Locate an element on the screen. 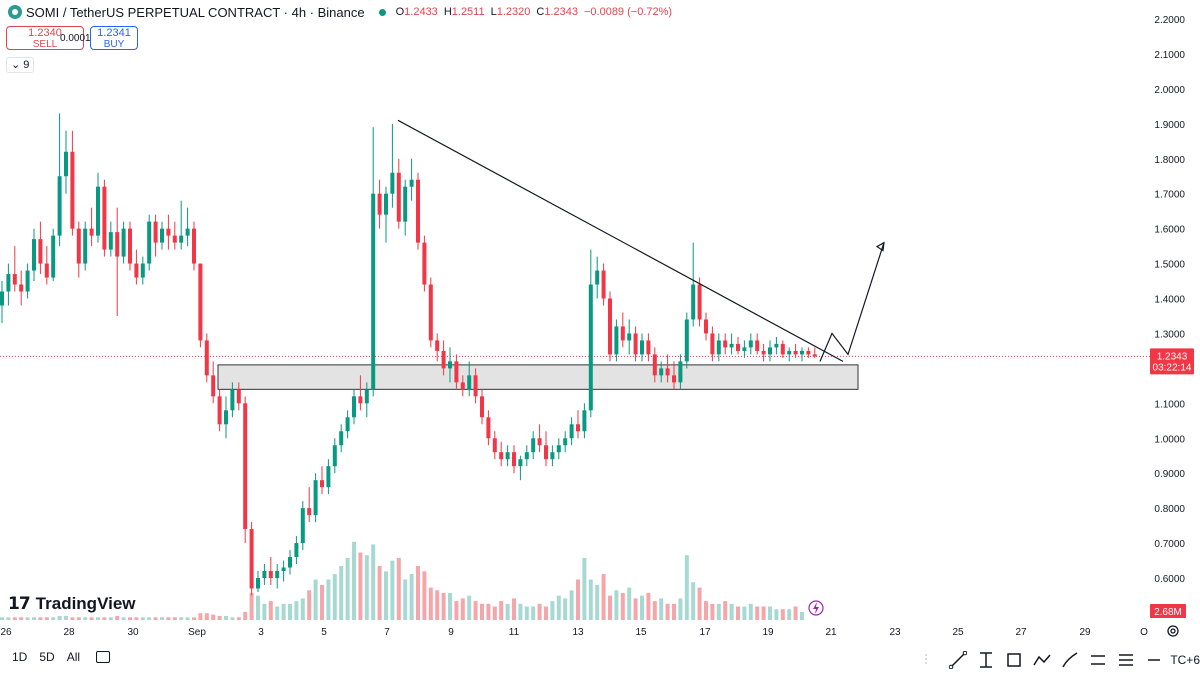 This screenshot has height=675, width=1200. buy-price: 1.2341 is located at coordinates (114, 33).